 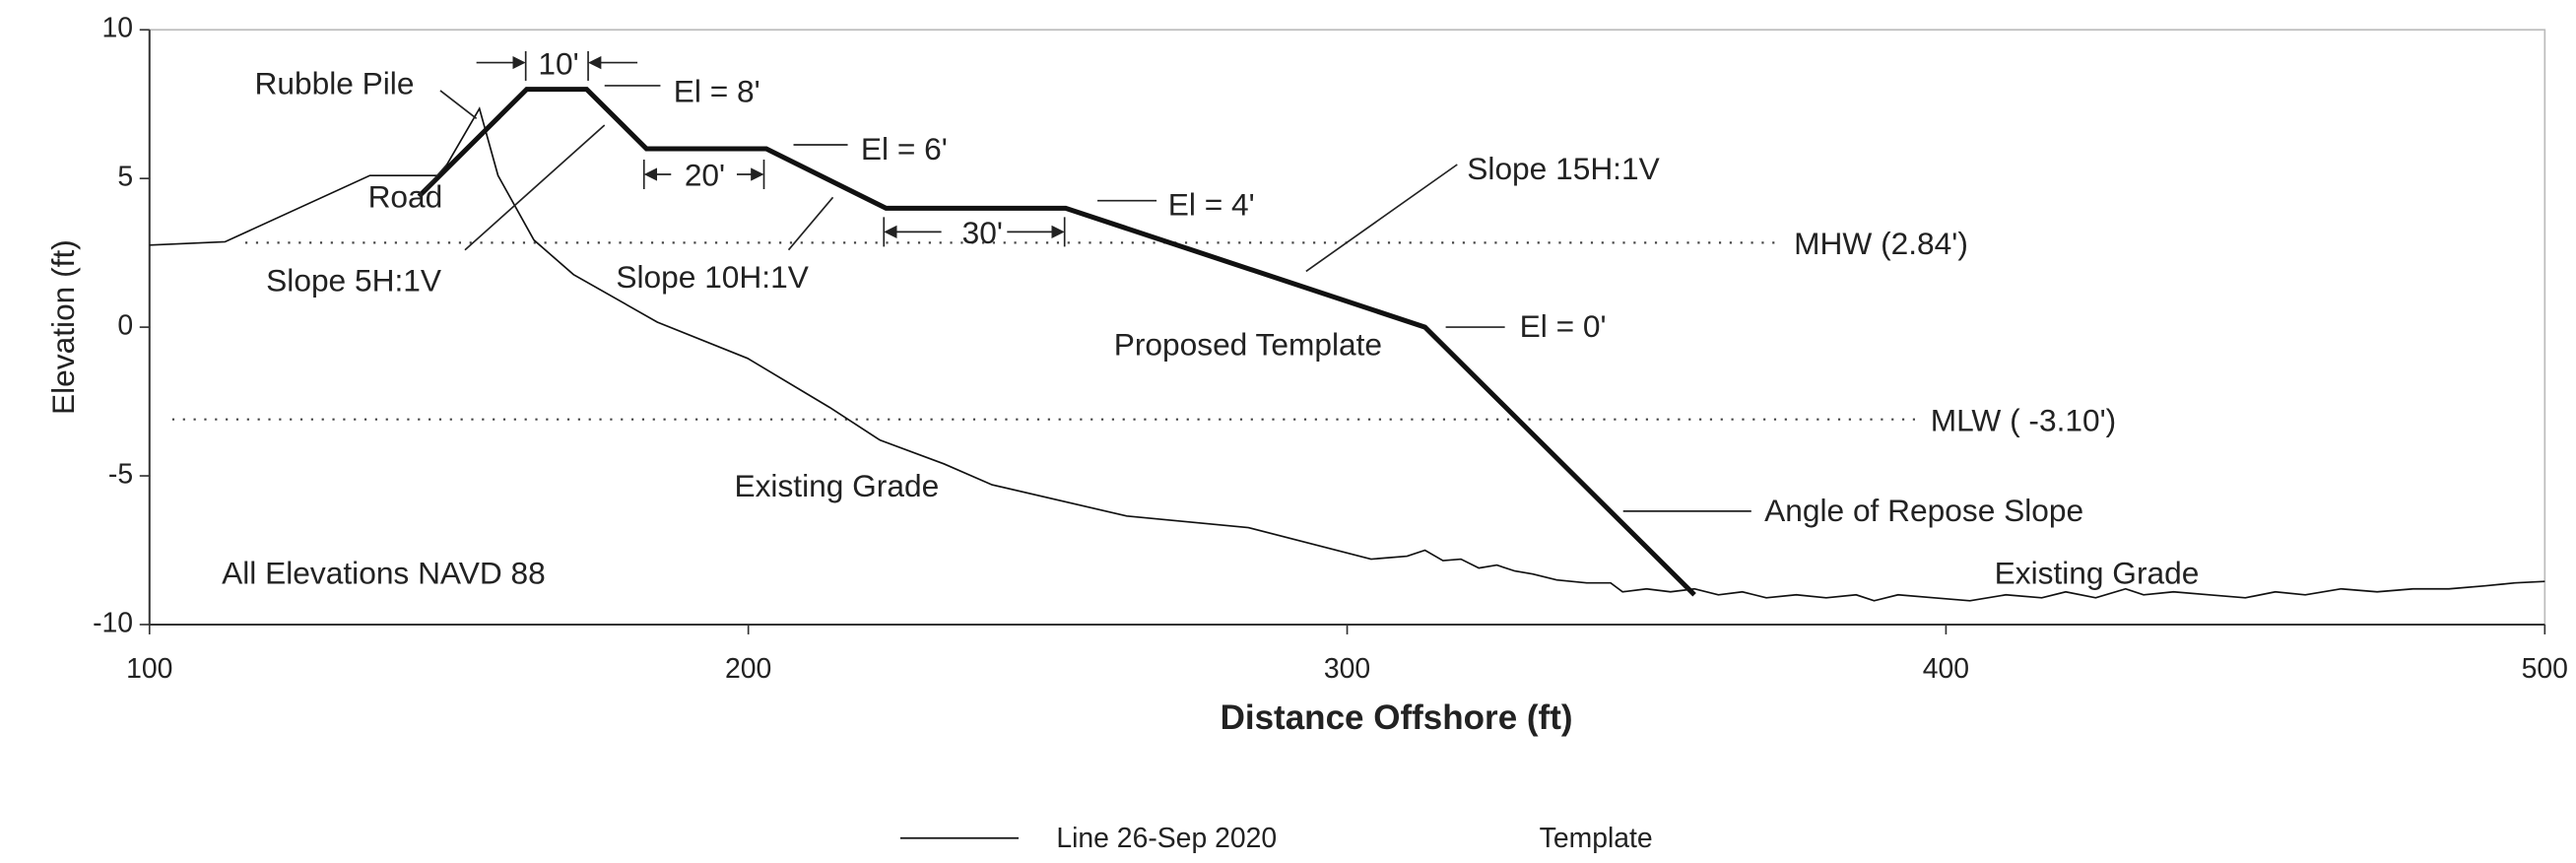 What do you see at coordinates (118, 28) in the screenshot?
I see `y-tick-label: 10` at bounding box center [118, 28].